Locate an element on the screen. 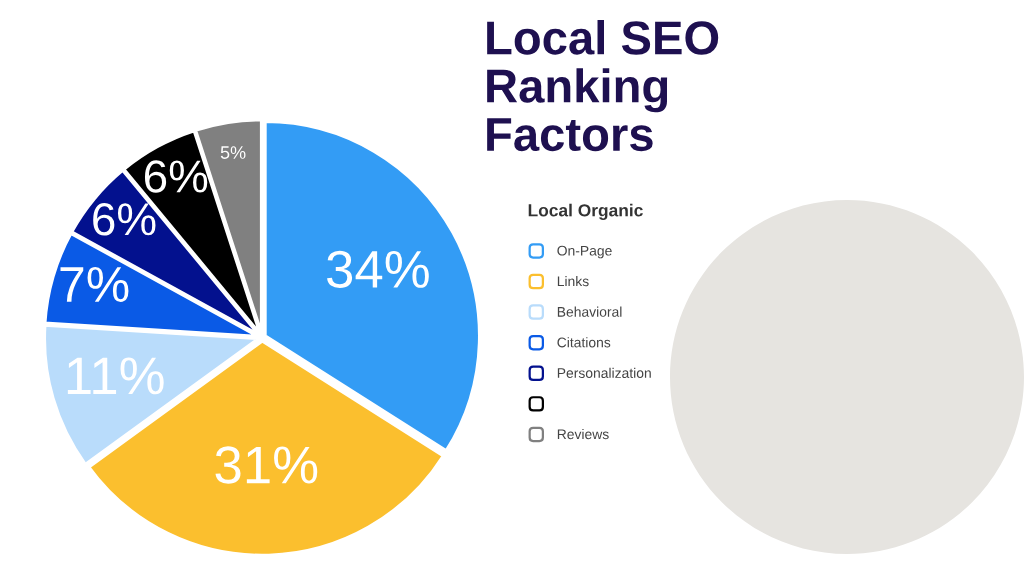  legend-label: Behavioral is located at coordinates (589, 311).